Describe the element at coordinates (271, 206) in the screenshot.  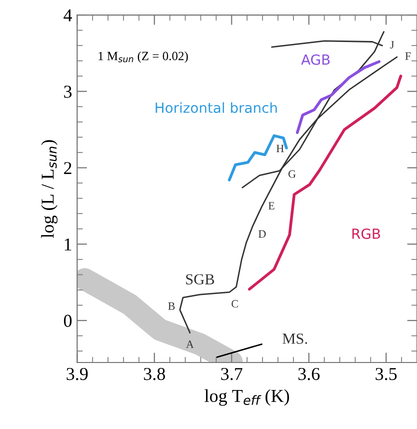
I see `annotation: E` at that location.